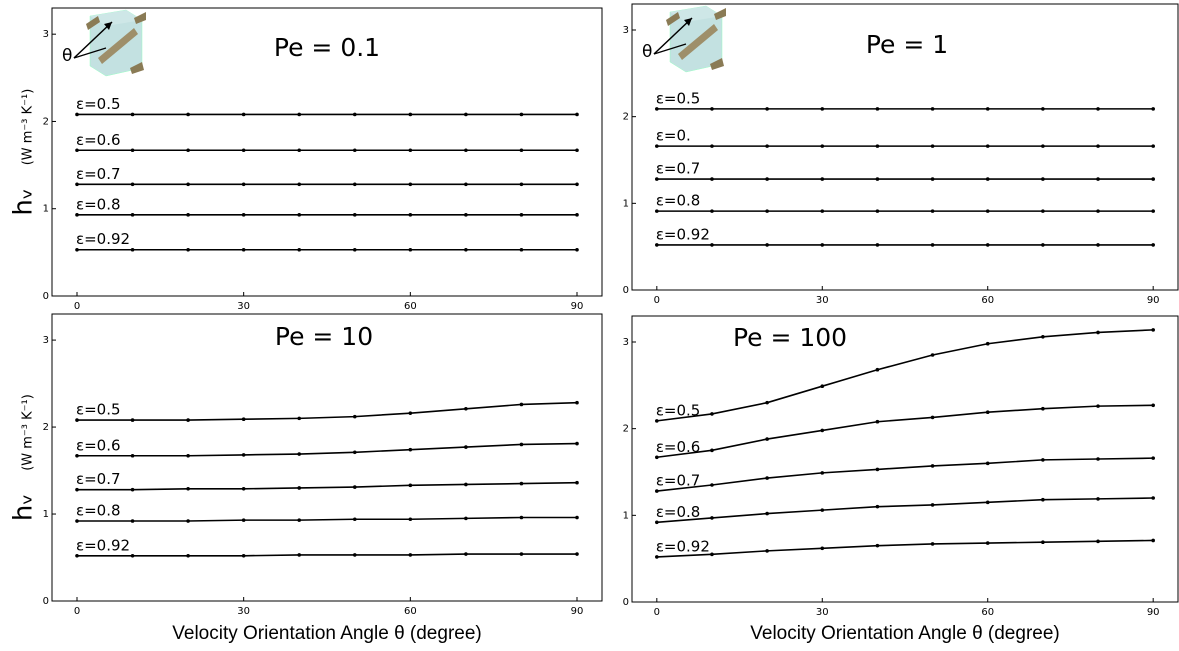 The height and width of the screenshot is (651, 1179). What do you see at coordinates (626, 203) in the screenshot?
I see `y-tick-label: 1` at bounding box center [626, 203].